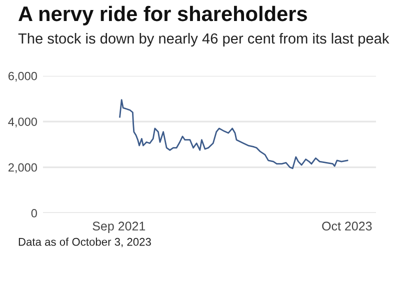 This screenshot has height=284, width=400. Describe the element at coordinates (84, 243) in the screenshot. I see `text: Data as of October 3, 2023` at that location.